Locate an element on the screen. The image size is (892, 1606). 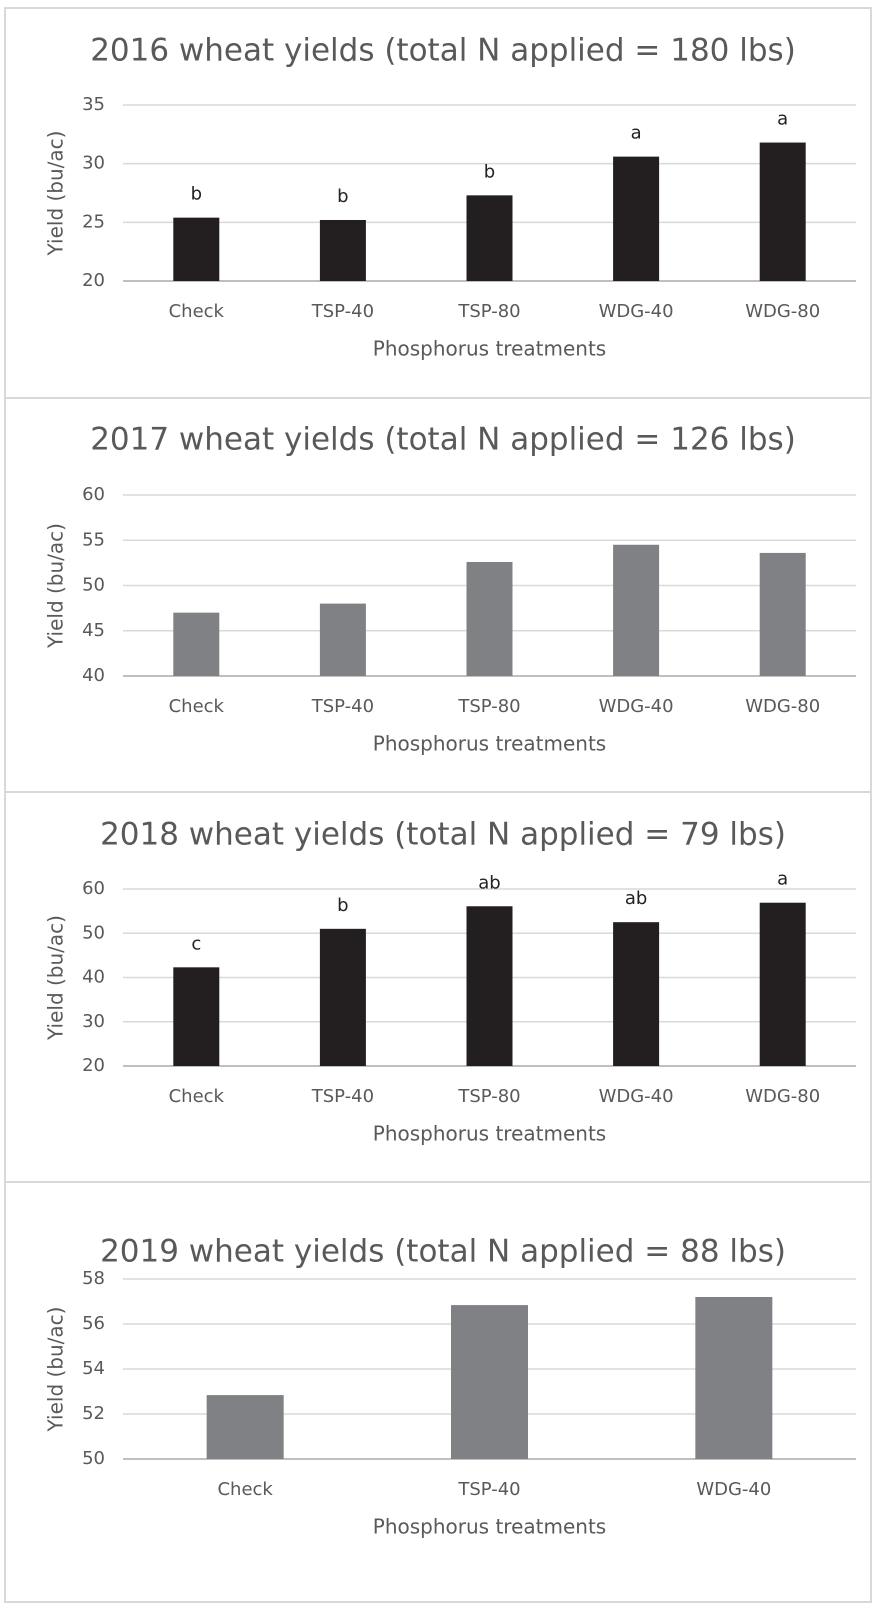
y-tick-label: 56 is located at coordinates (93, 1323).